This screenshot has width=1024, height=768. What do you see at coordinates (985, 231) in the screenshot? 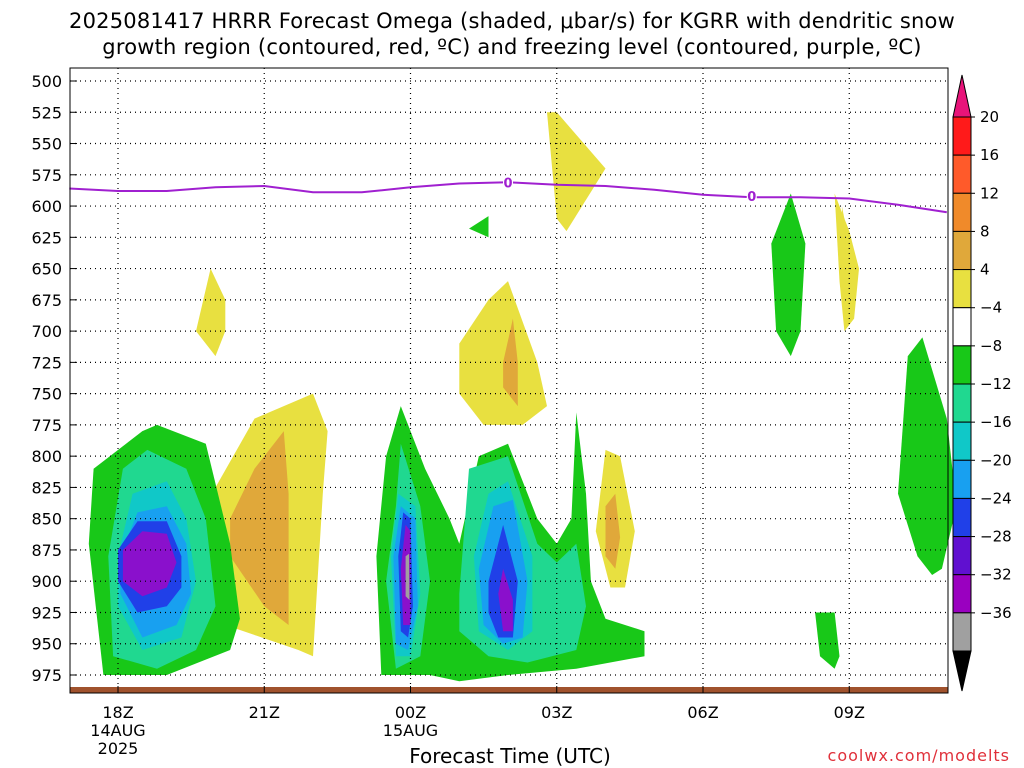
I see `colorbar-label: 8` at bounding box center [985, 231].